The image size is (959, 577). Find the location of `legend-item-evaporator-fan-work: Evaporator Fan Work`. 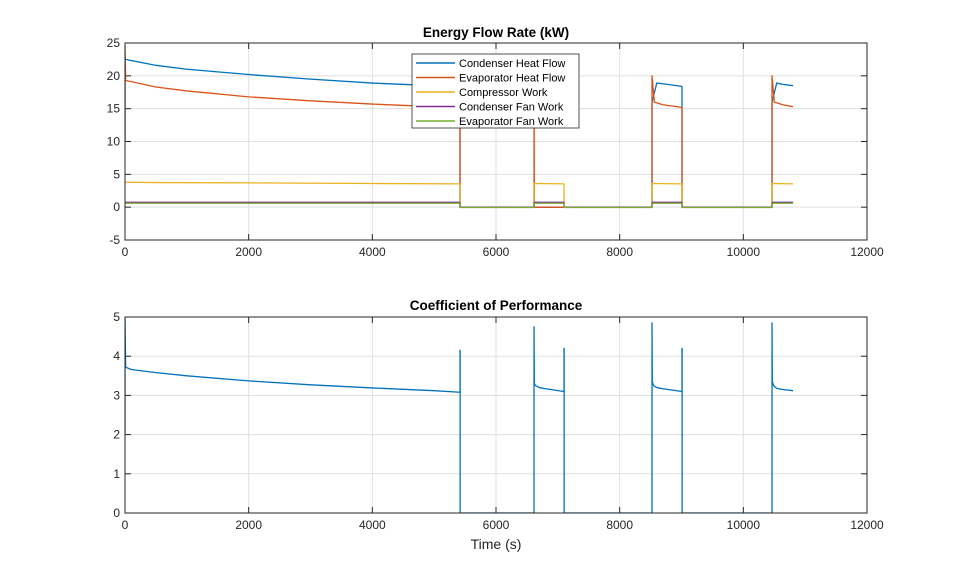

legend-item-evaporator-fan-work: Evaporator Fan Work is located at coordinates (490, 122).